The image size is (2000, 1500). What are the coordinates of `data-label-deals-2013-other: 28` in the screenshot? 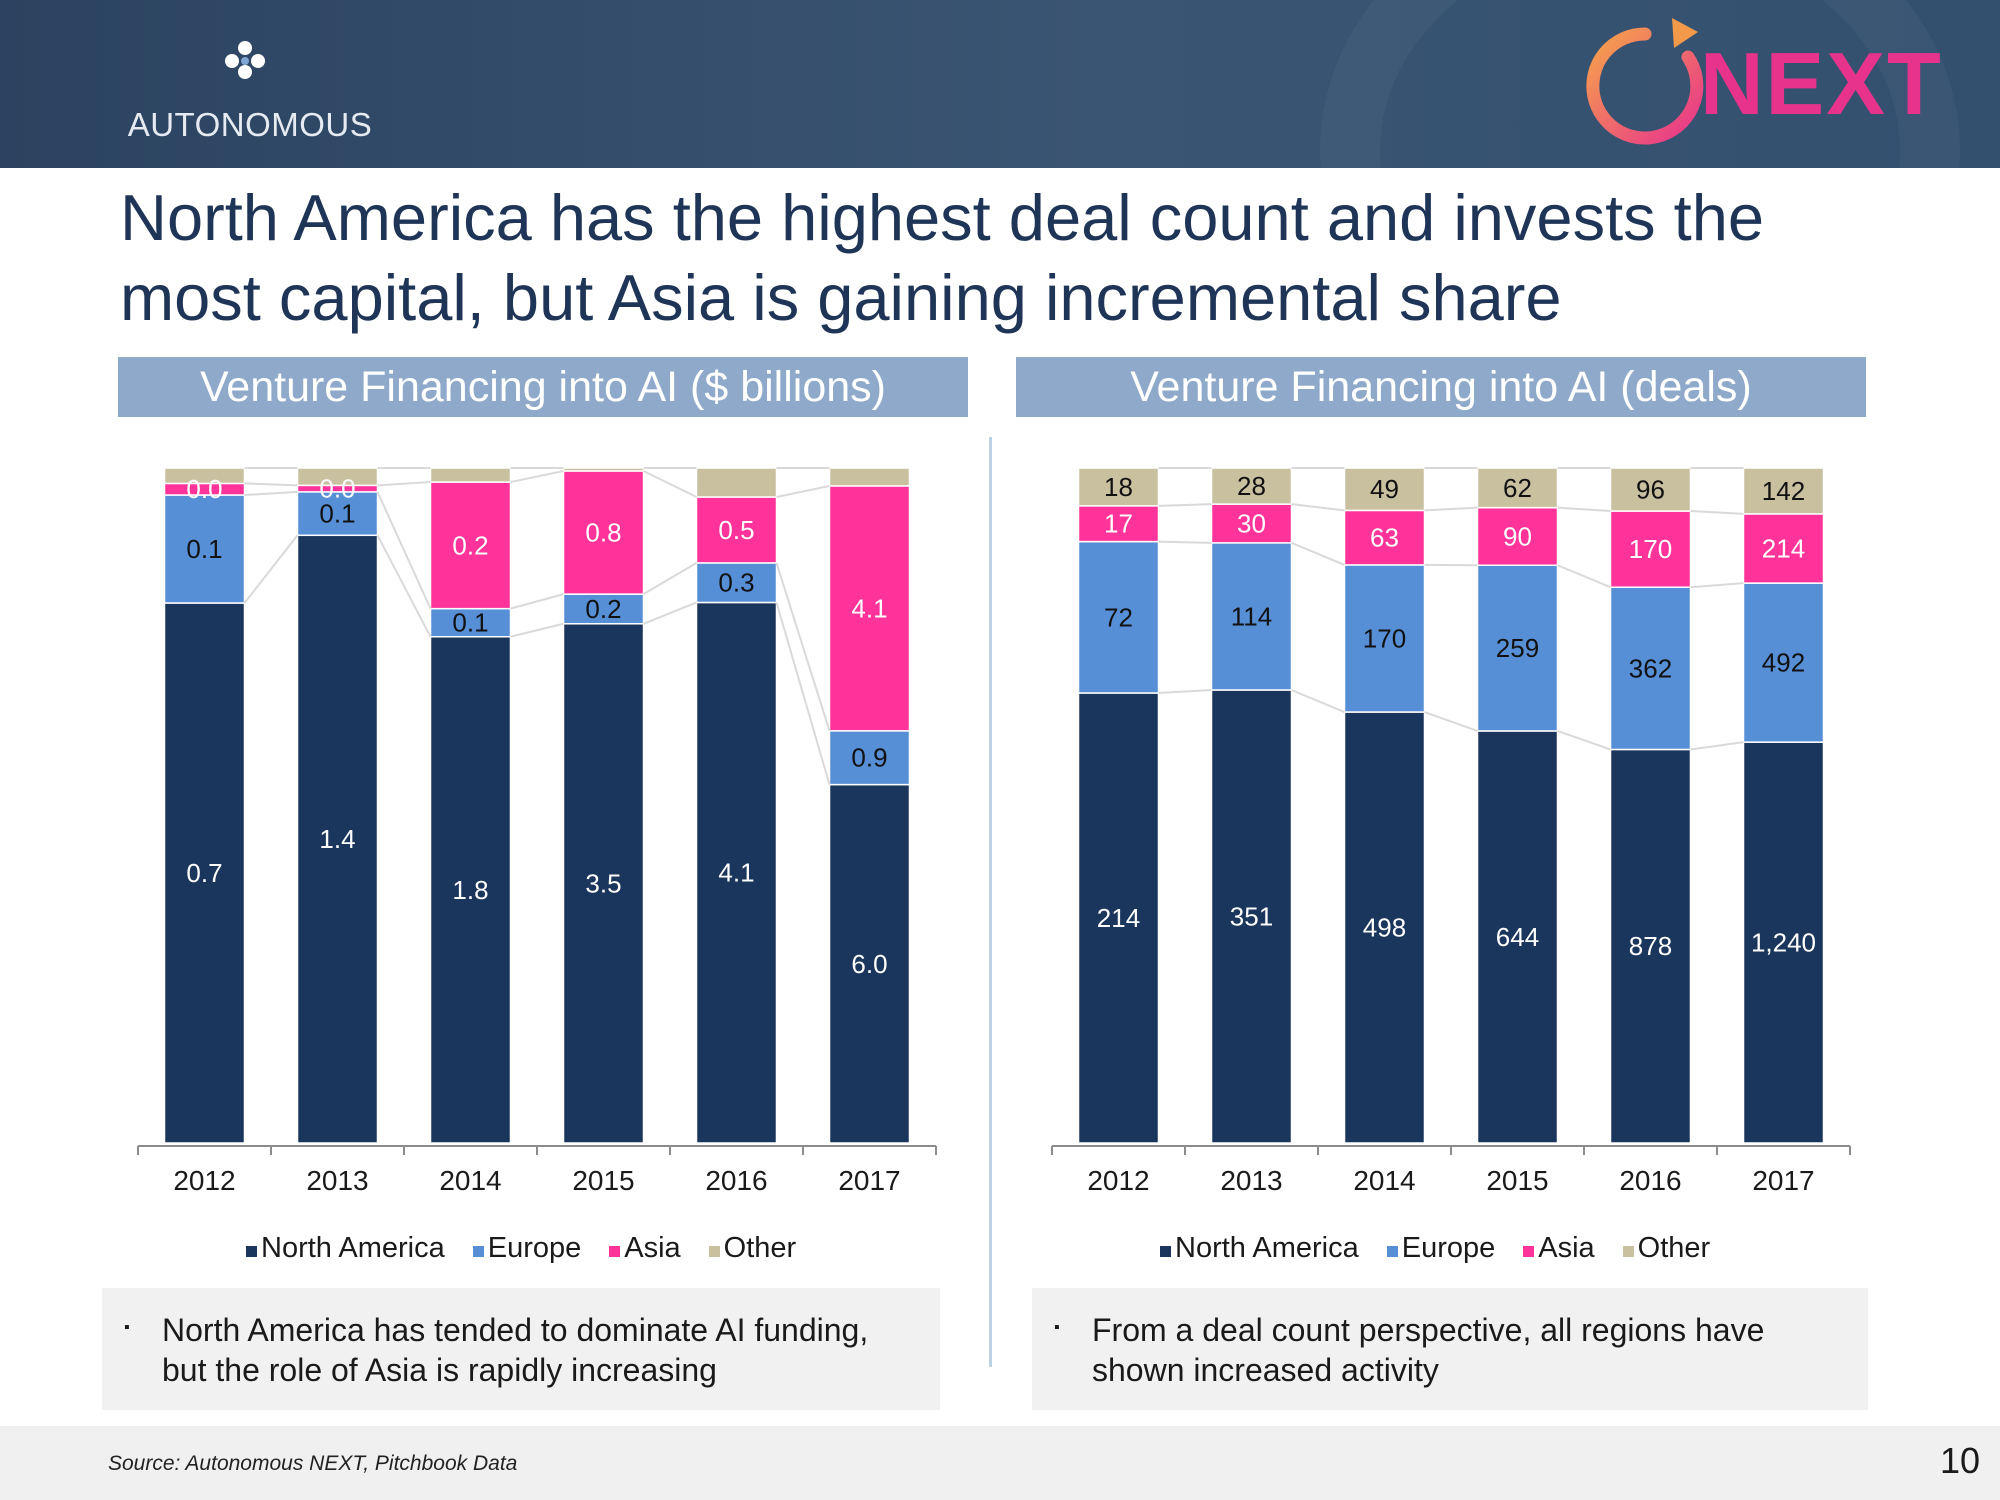 It's located at (1251, 486).